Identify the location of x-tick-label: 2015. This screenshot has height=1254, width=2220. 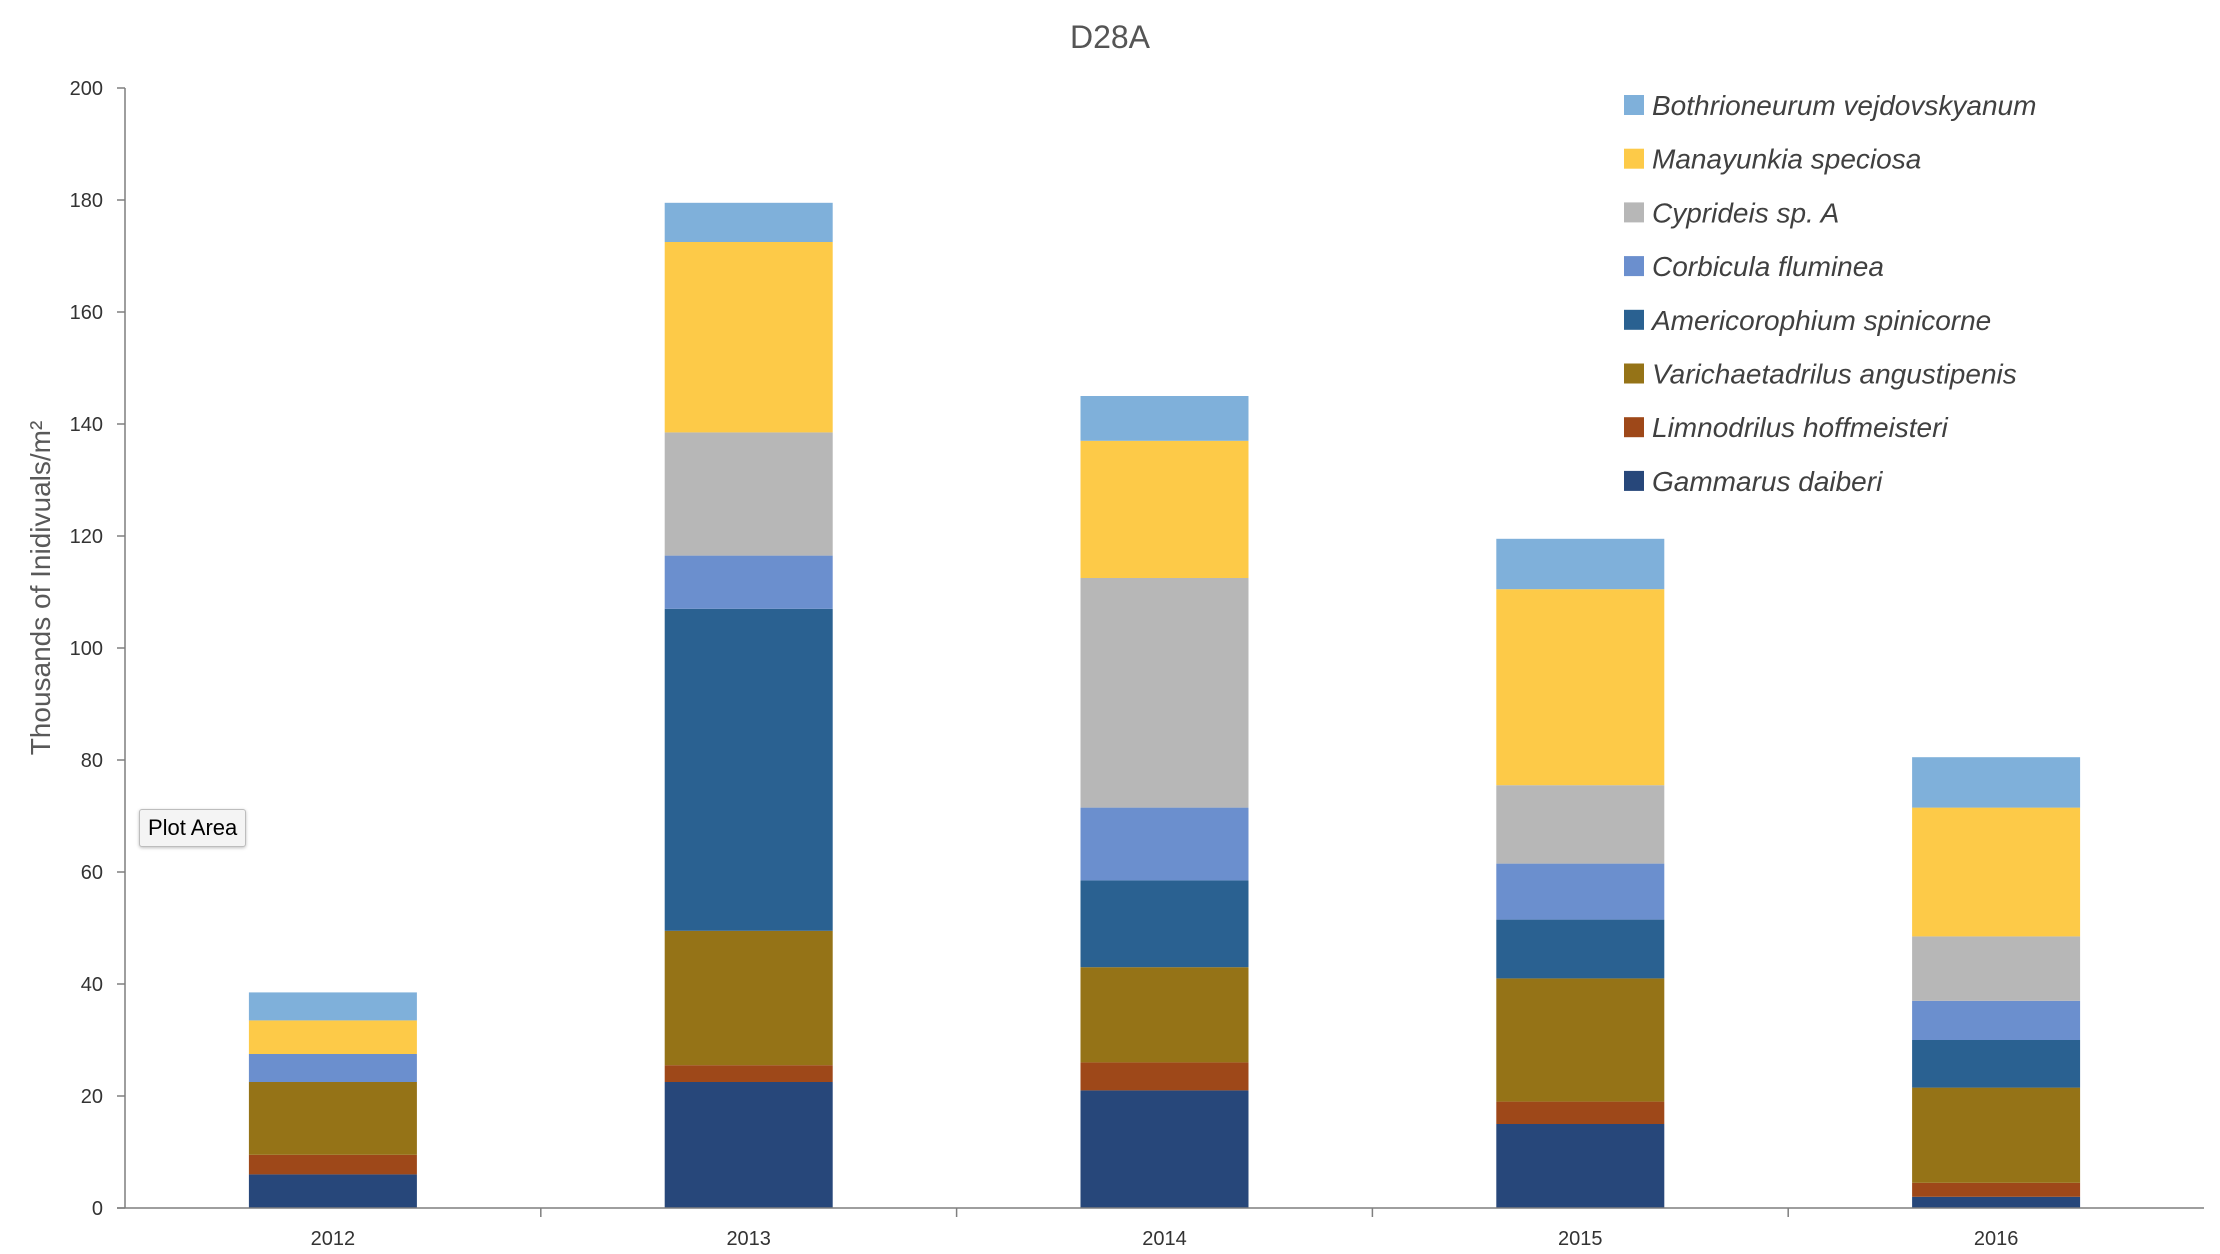
(1580, 1239).